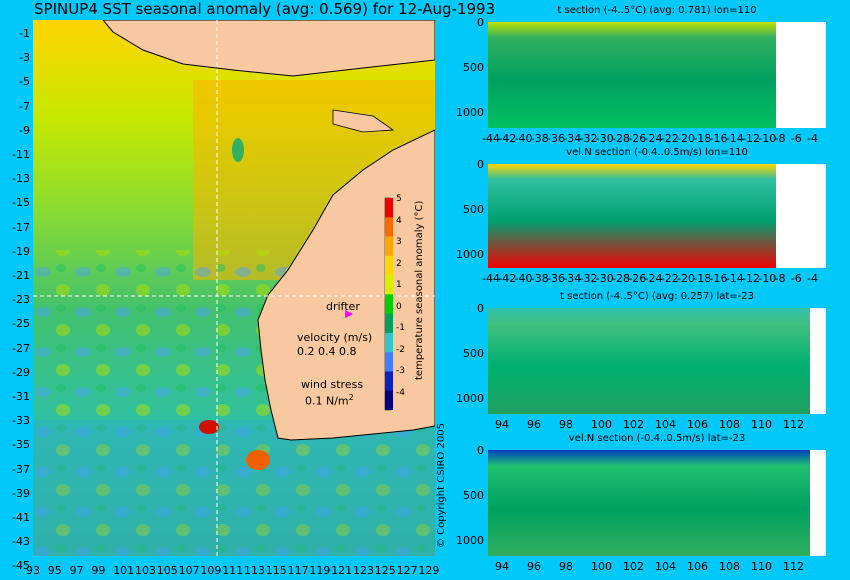 Image resolution: width=850 pixels, height=580 pixels. I want to click on section-xtick: -36, so click(556, 278).